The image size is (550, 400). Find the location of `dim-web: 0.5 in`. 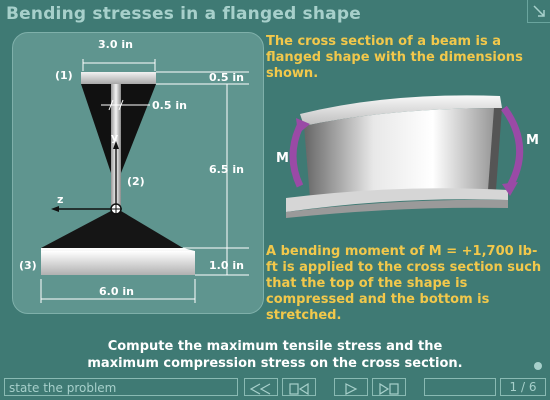

dim-web: 0.5 in is located at coordinates (169, 105).